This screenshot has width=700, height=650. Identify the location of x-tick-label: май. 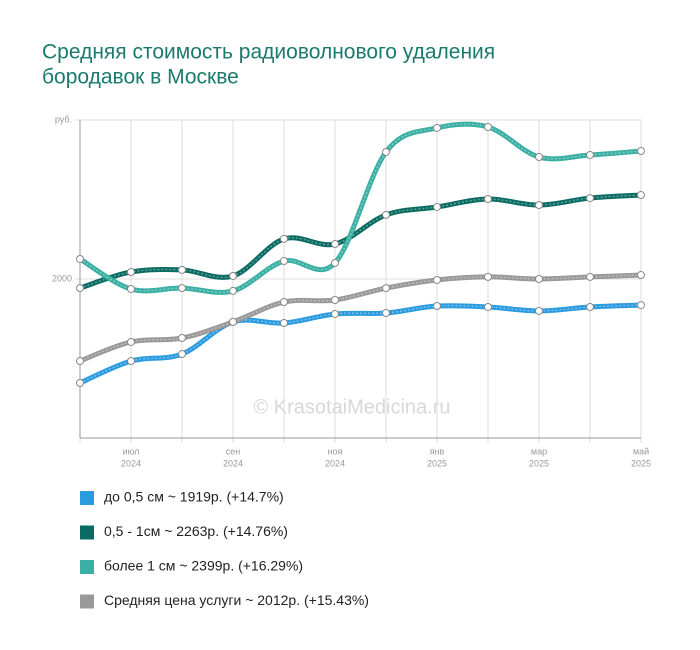
(641, 451).